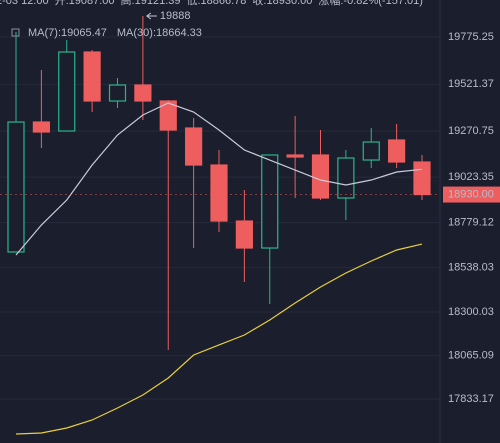 The width and height of the screenshot is (500, 443). Describe the element at coordinates (175, 16) in the screenshot. I see `annotation: 19888` at that location.